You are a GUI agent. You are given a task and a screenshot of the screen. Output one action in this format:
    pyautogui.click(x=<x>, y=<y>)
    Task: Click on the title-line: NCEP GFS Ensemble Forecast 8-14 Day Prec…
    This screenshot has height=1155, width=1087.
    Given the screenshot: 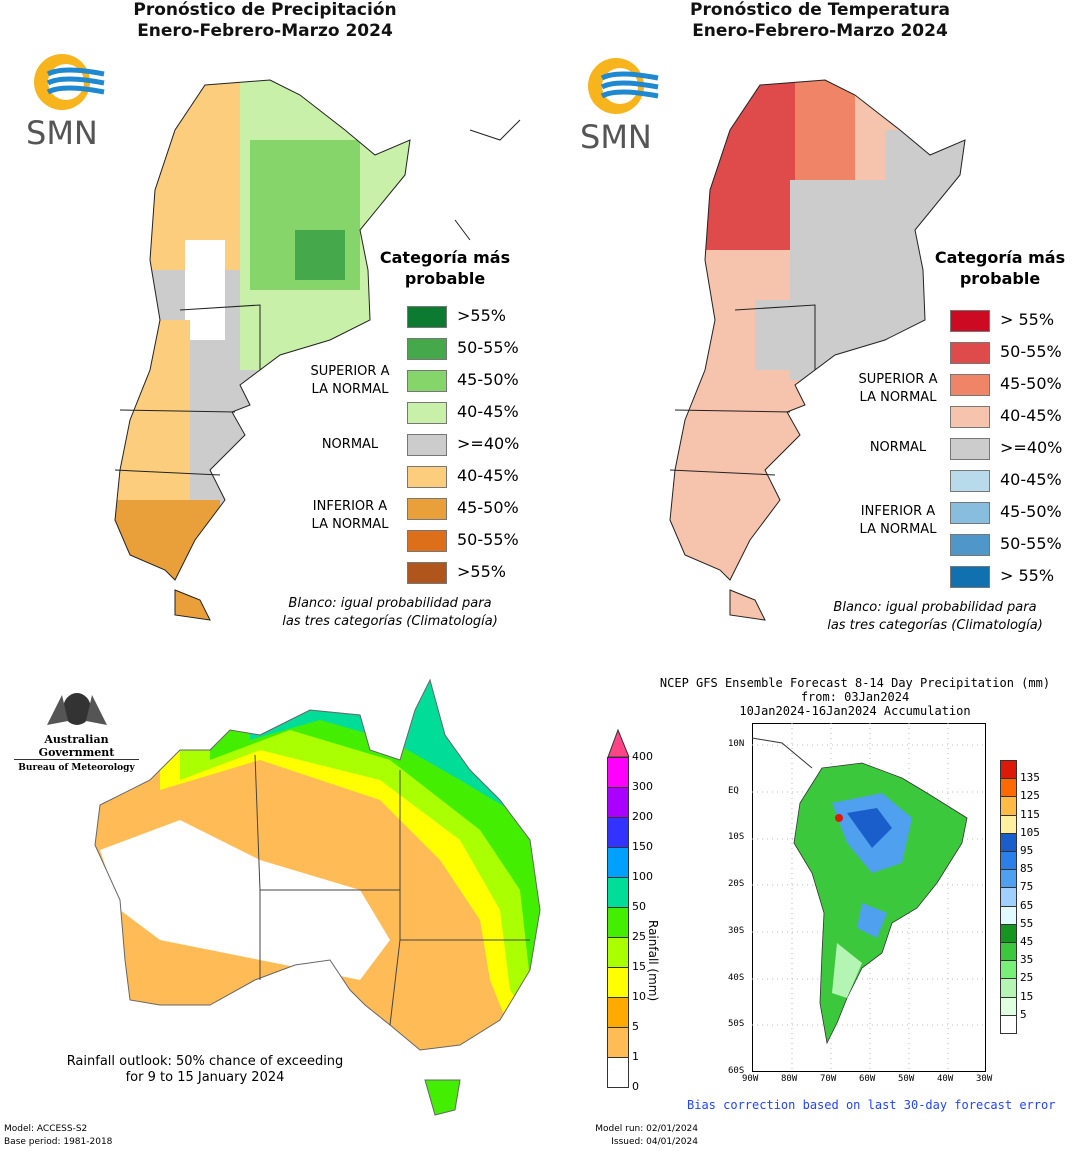 What is the action you would take?
    pyautogui.click(x=855, y=683)
    